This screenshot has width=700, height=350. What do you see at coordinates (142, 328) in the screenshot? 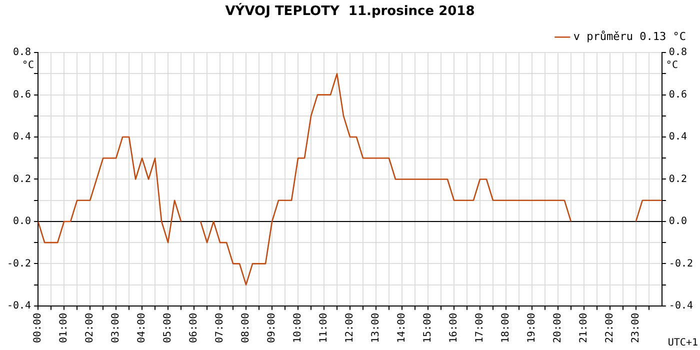
I see `x-tick-label: 04:00` at bounding box center [142, 328].